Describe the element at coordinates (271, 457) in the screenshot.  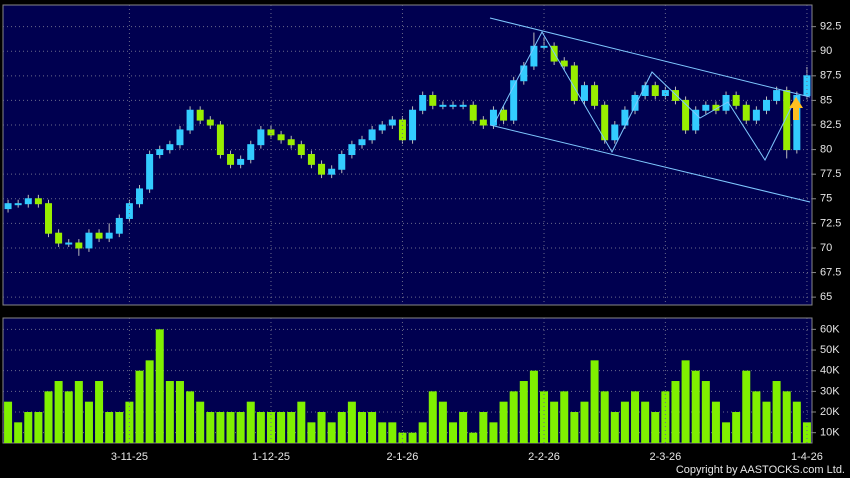
I see `x-tick-label: 1-12-25` at that location.